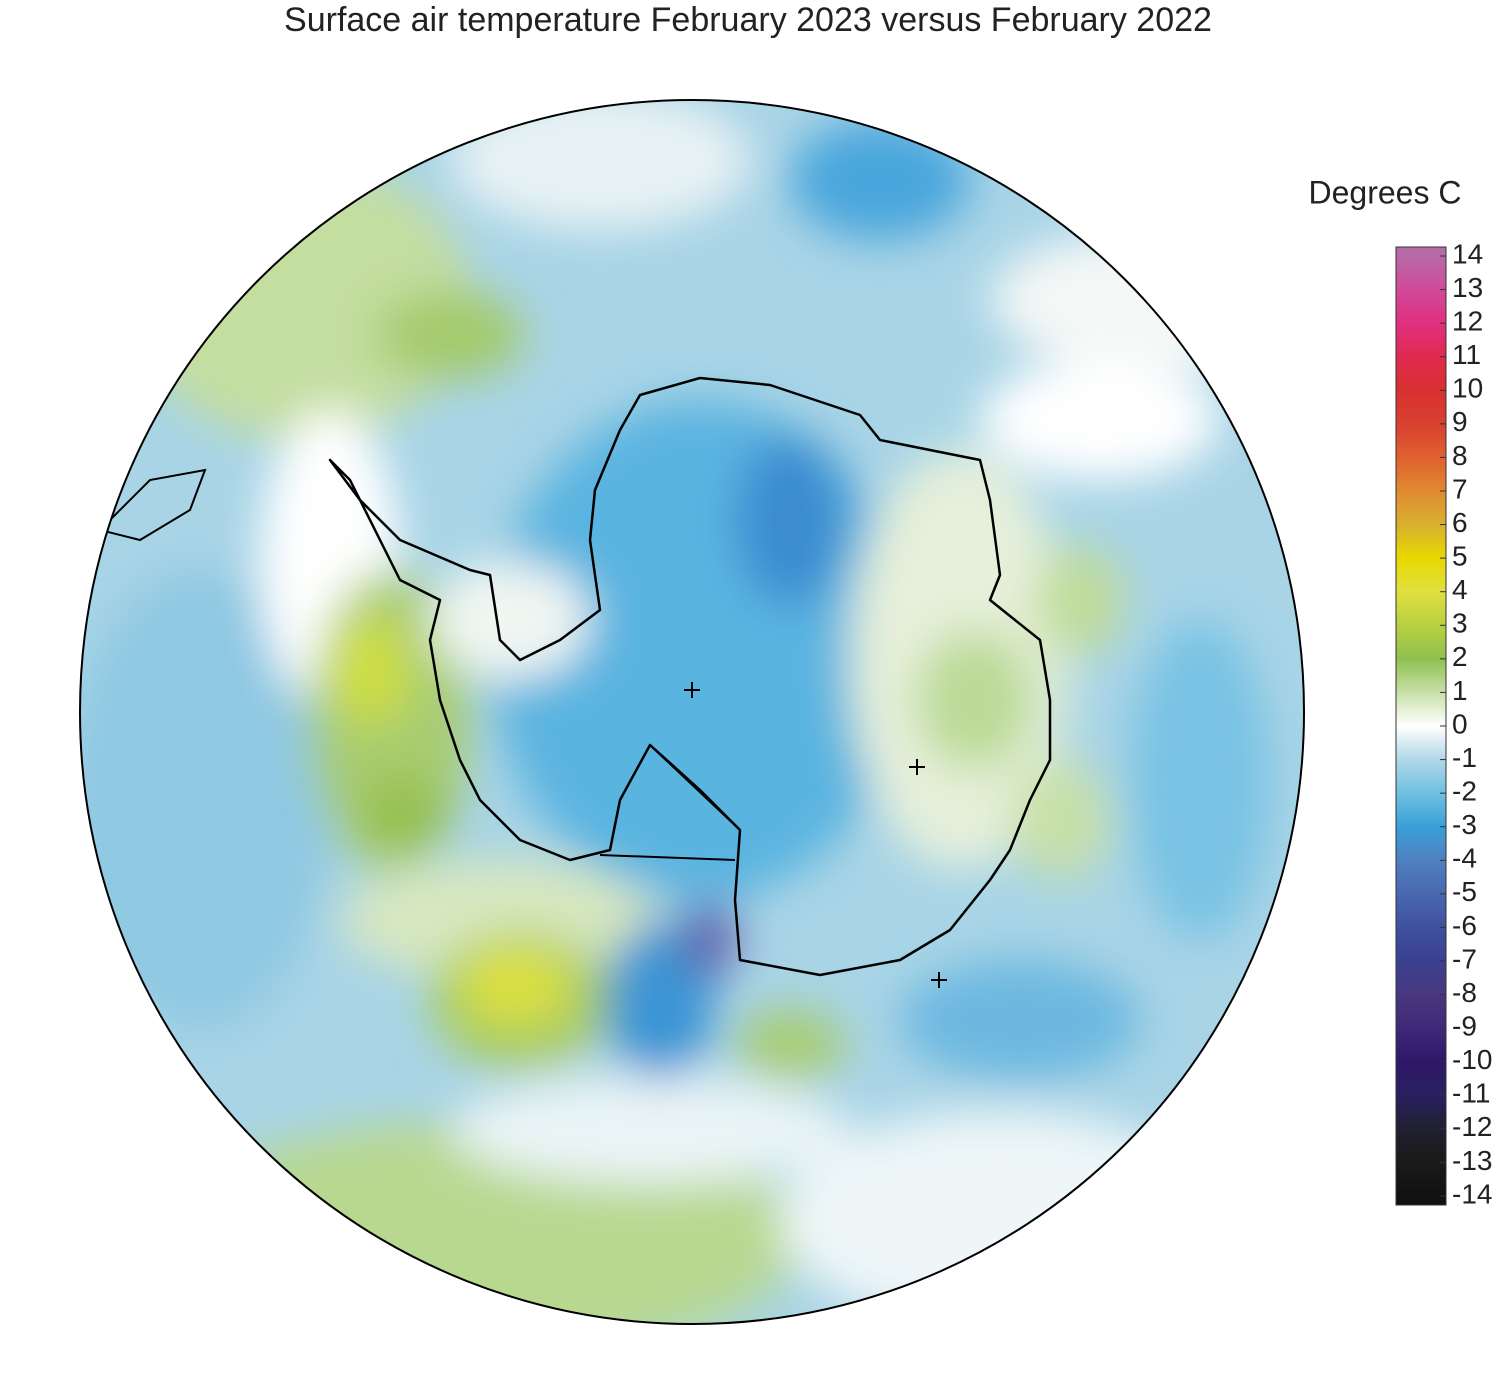 The width and height of the screenshot is (1500, 1374). What do you see at coordinates (1464, 958) in the screenshot?
I see `colorbar-tick-label: -7` at bounding box center [1464, 958].